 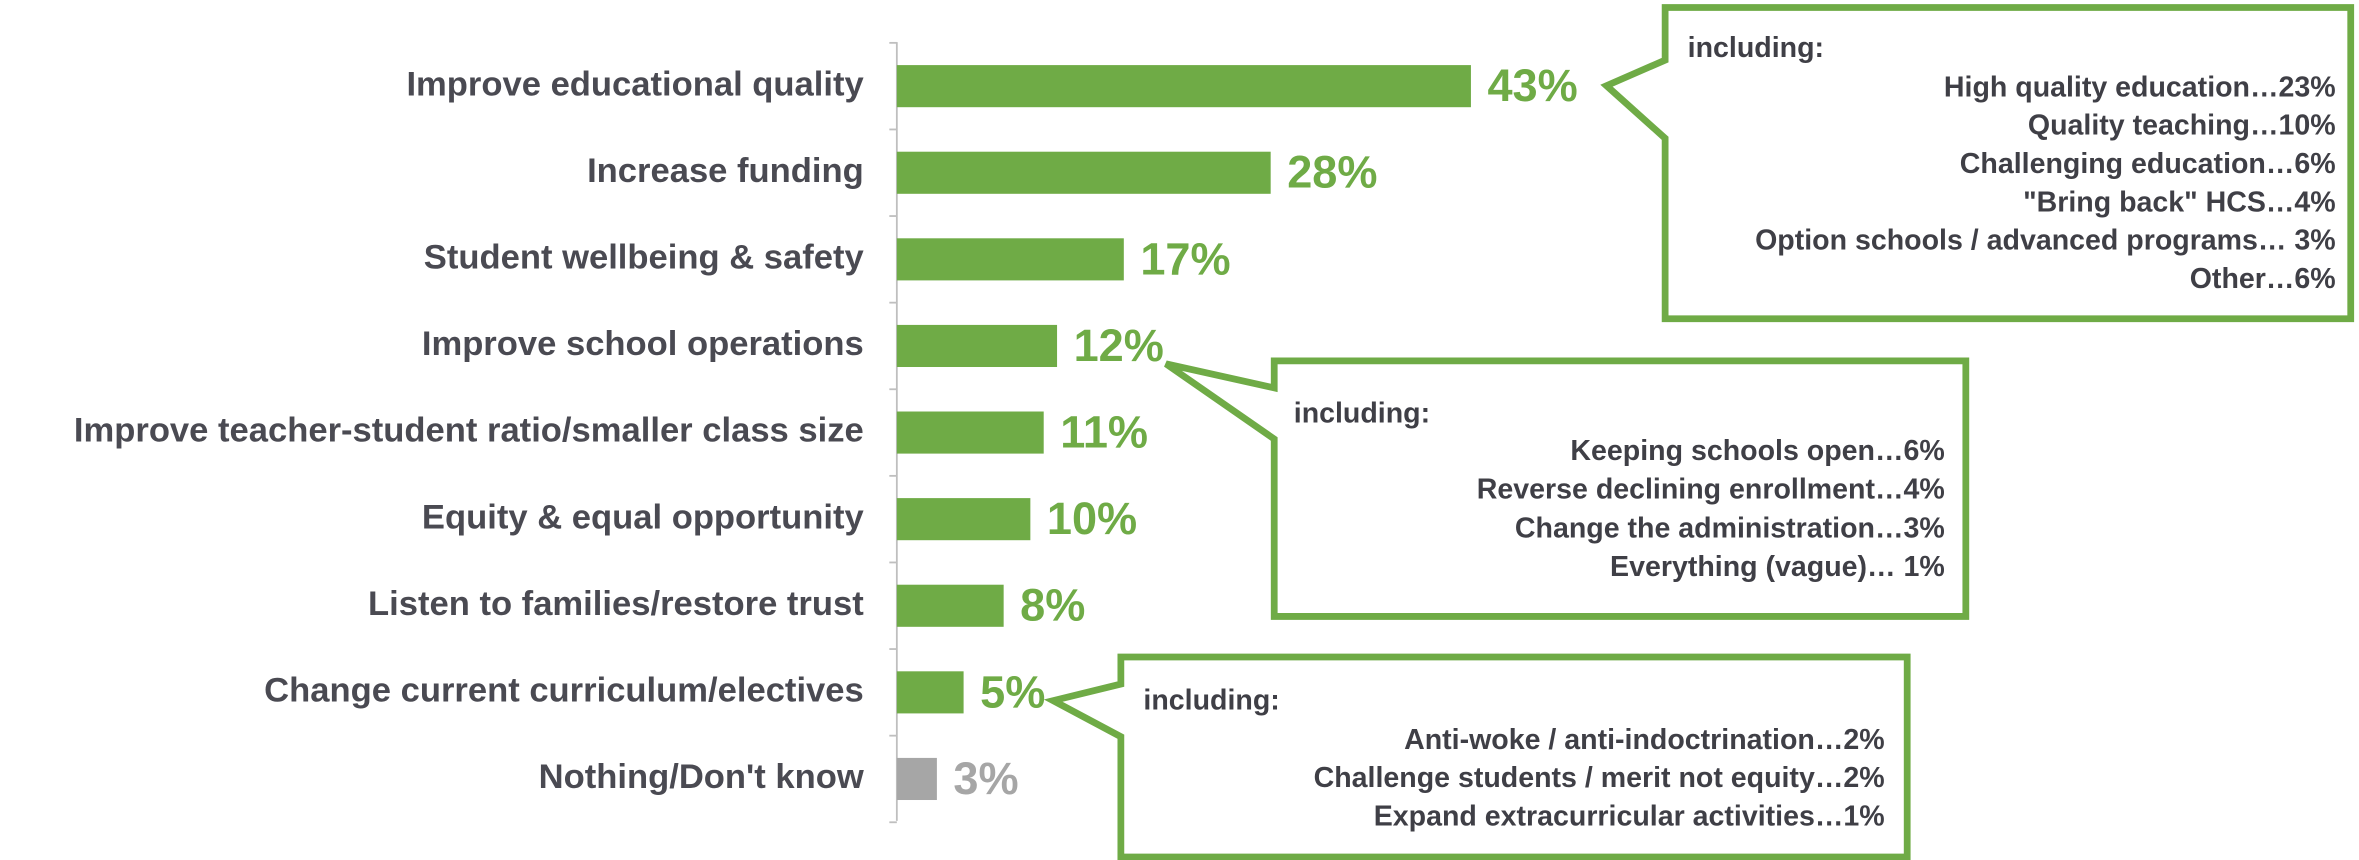 I want to click on category-label: Student wellbeing & safety, so click(x=644, y=257).